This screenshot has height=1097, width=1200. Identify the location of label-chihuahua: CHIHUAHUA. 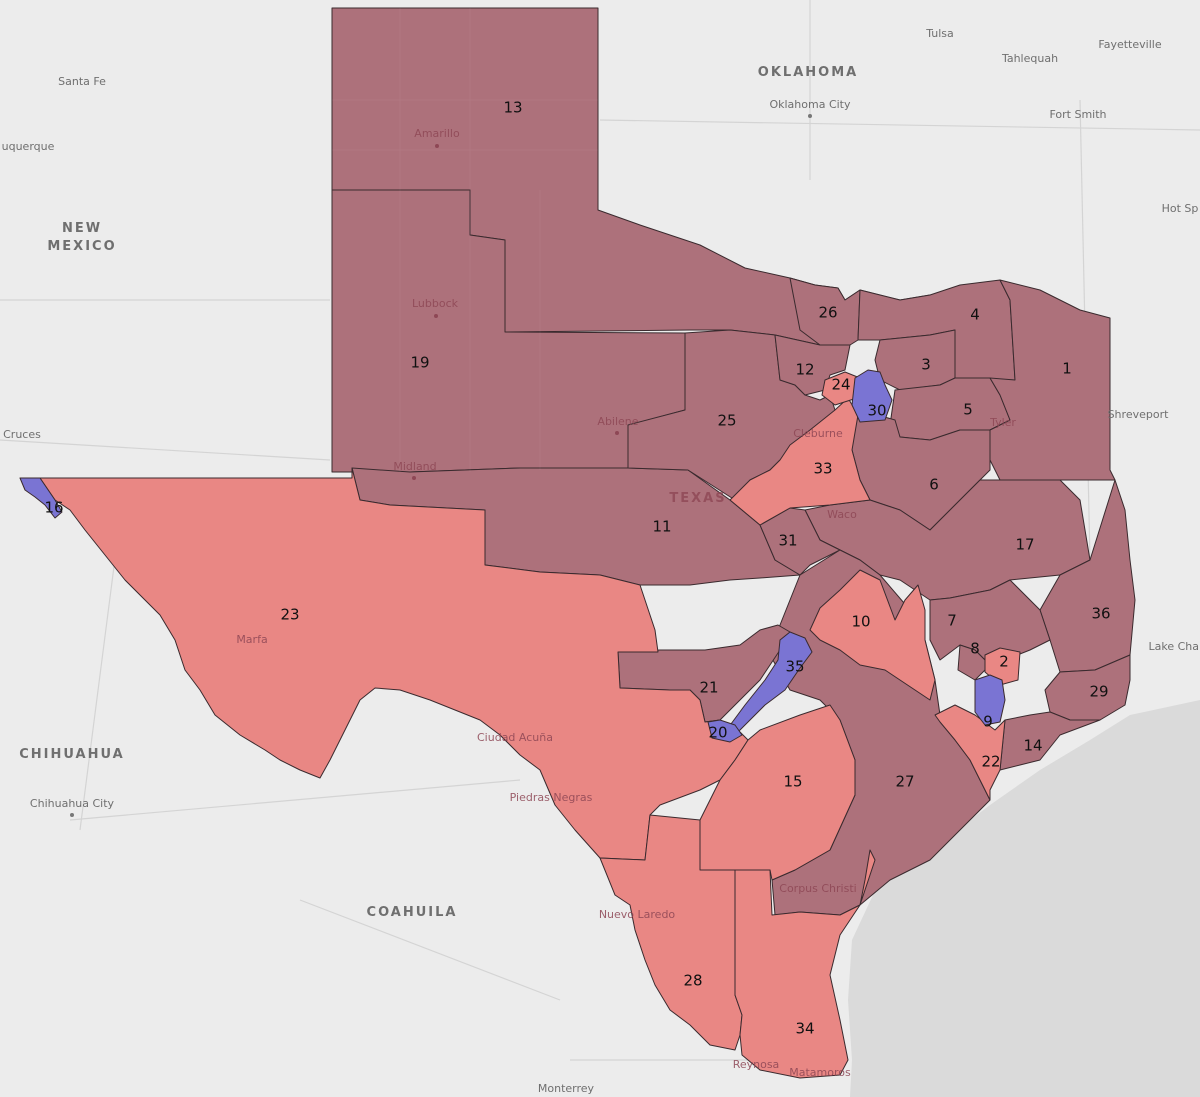
(71, 754).